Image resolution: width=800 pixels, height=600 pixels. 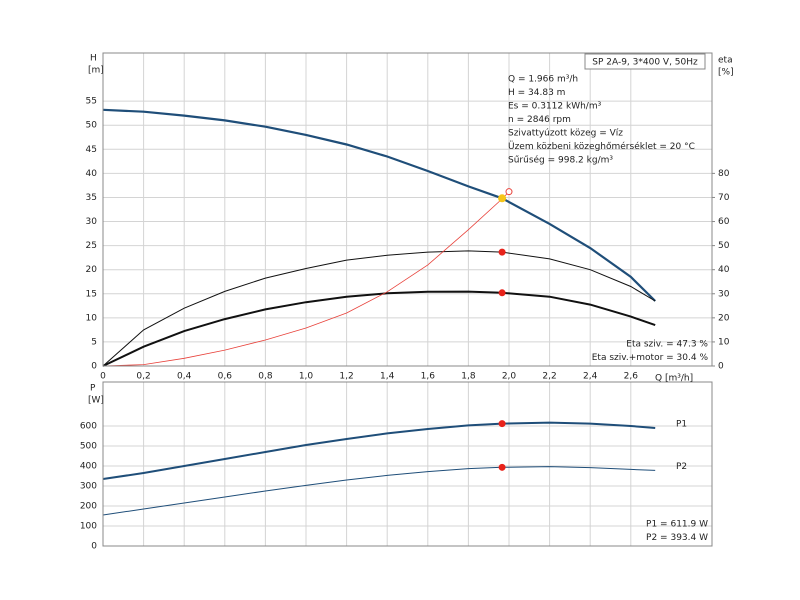 I want to click on y-axis-unit: [m], so click(x=96, y=71).